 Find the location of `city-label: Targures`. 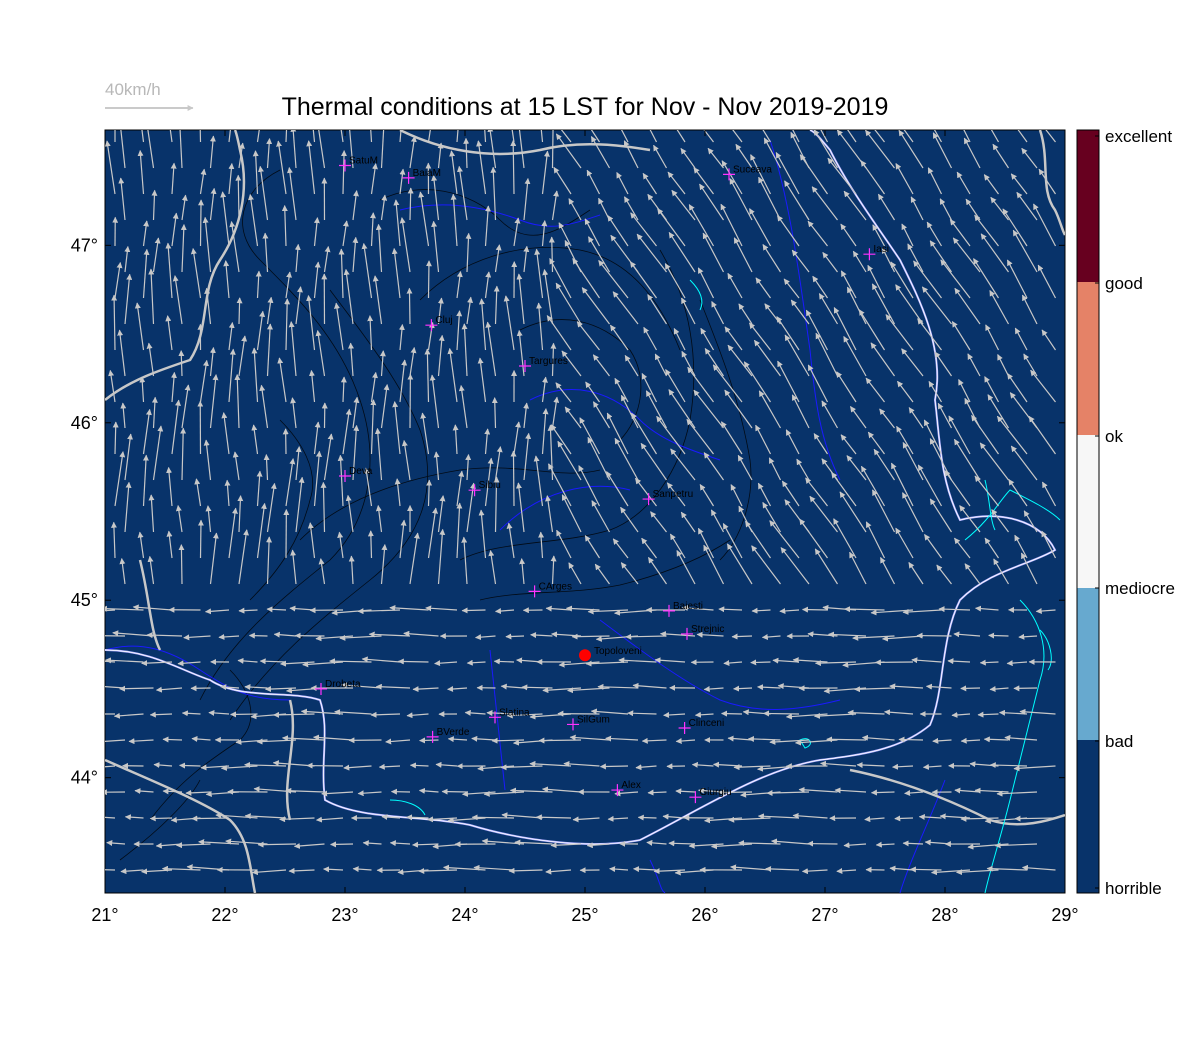

city-label: Targures is located at coordinates (548, 361).